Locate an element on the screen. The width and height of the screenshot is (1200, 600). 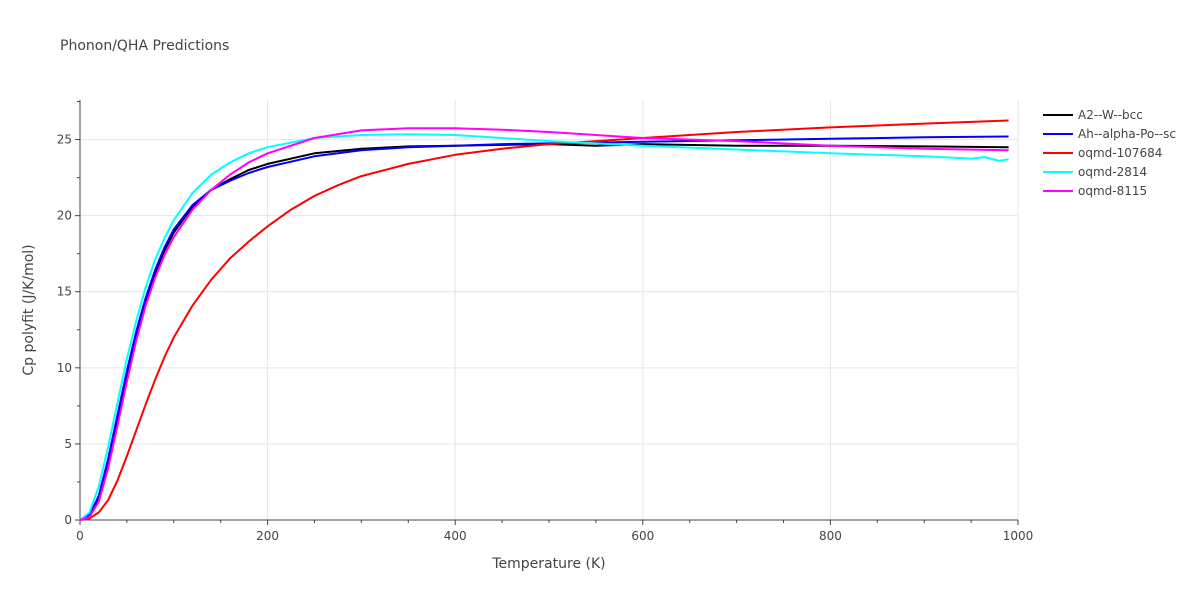
y-tick-label: 0 is located at coordinates (68, 520).